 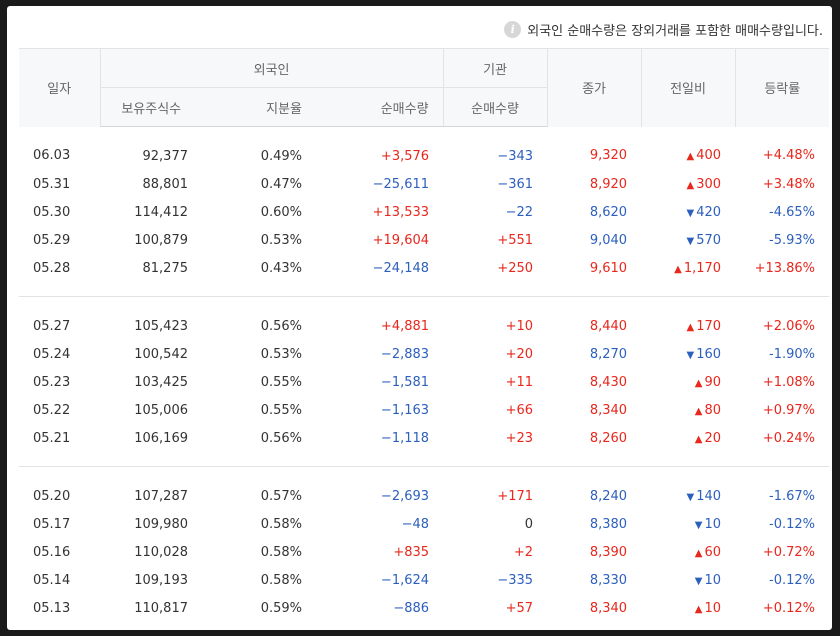 I want to click on cell-holdings: 88,801, so click(x=165, y=184).